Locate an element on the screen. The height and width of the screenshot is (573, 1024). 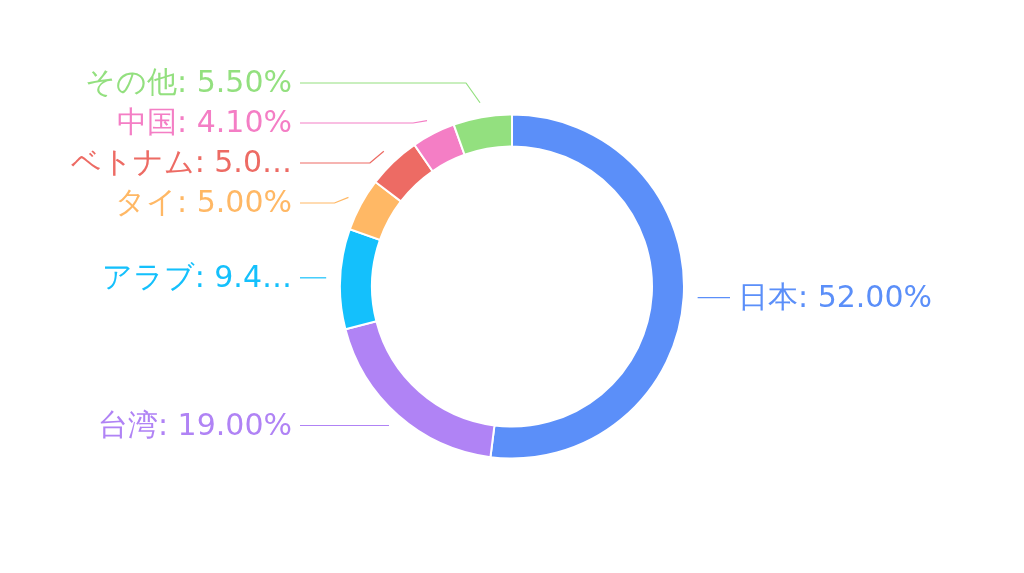
slice-label: 台湾: 19.00% is located at coordinates (194, 424).